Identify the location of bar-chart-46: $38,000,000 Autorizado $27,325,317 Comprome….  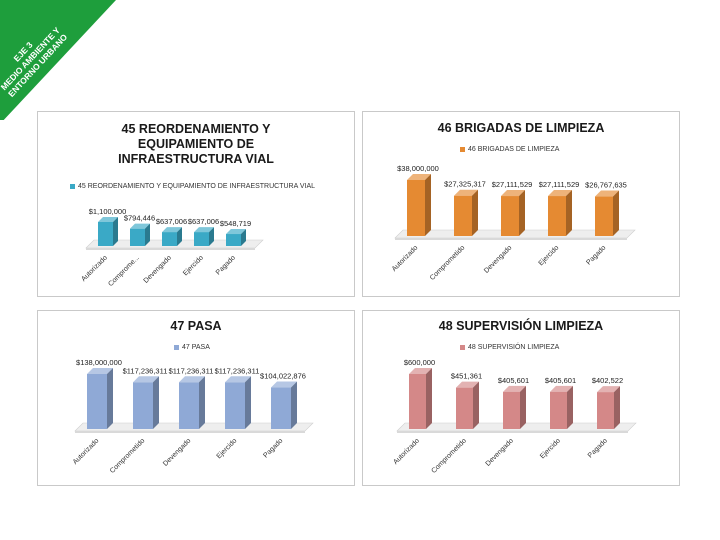
(513, 223).